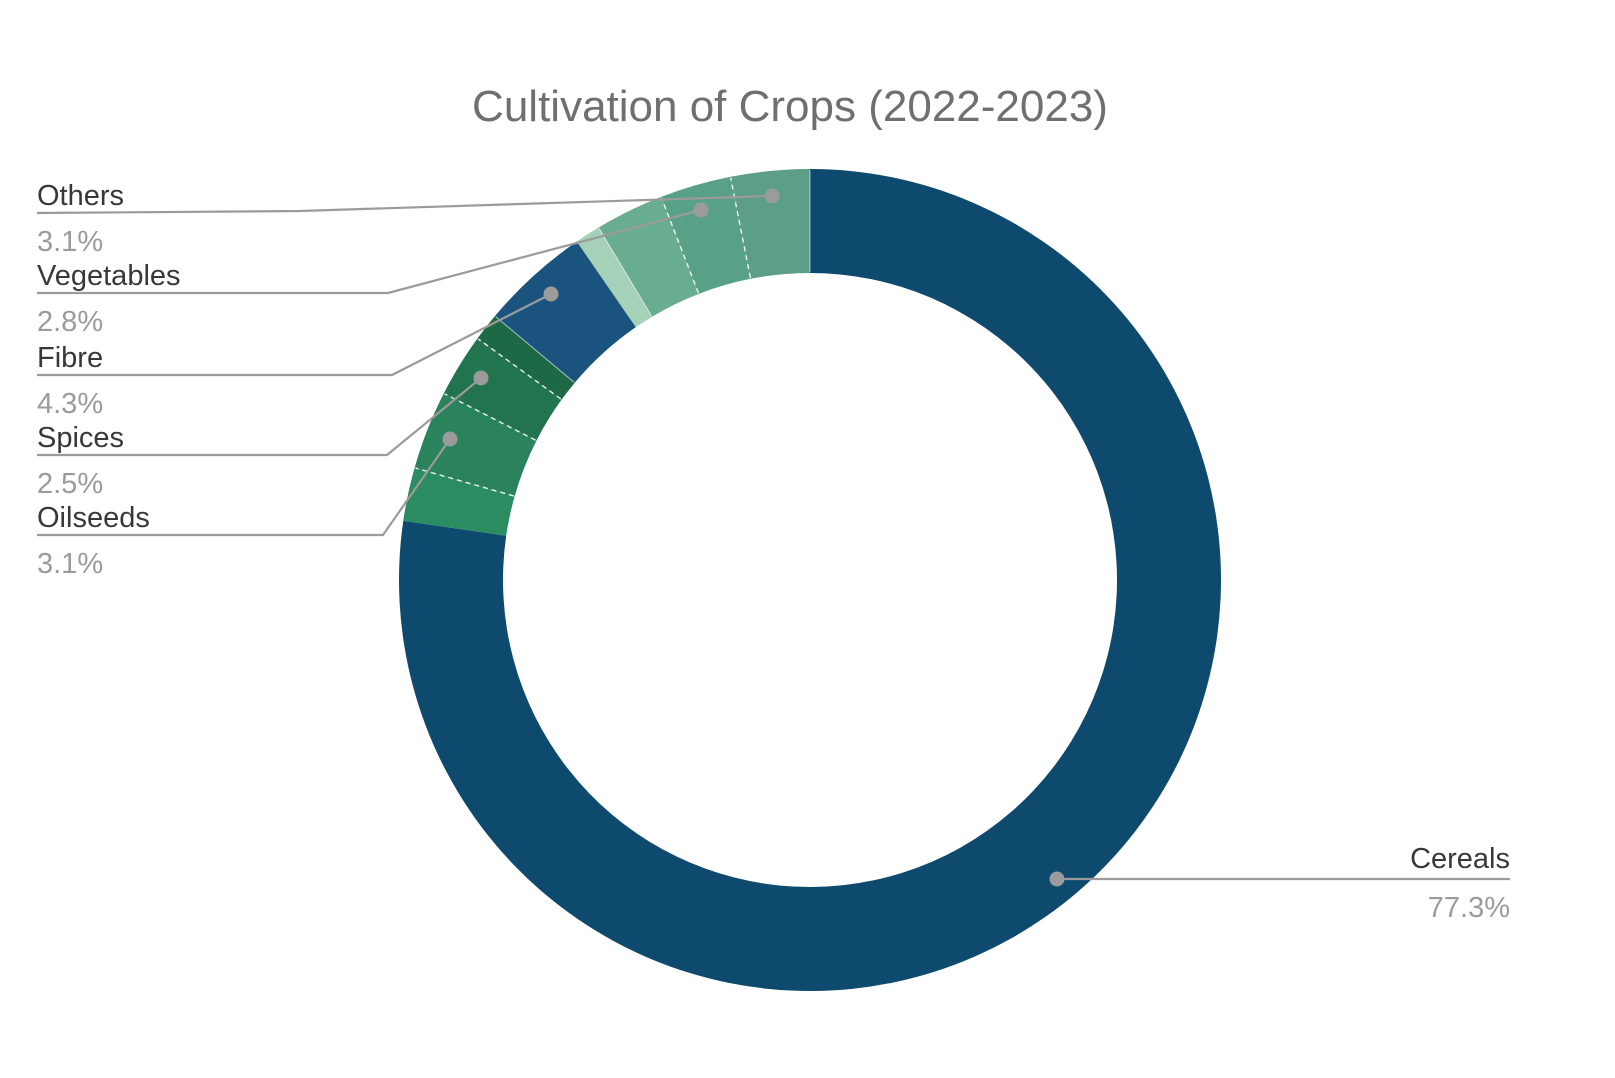  I want to click on callout-value-vegetables: 2.8%, so click(70, 322).